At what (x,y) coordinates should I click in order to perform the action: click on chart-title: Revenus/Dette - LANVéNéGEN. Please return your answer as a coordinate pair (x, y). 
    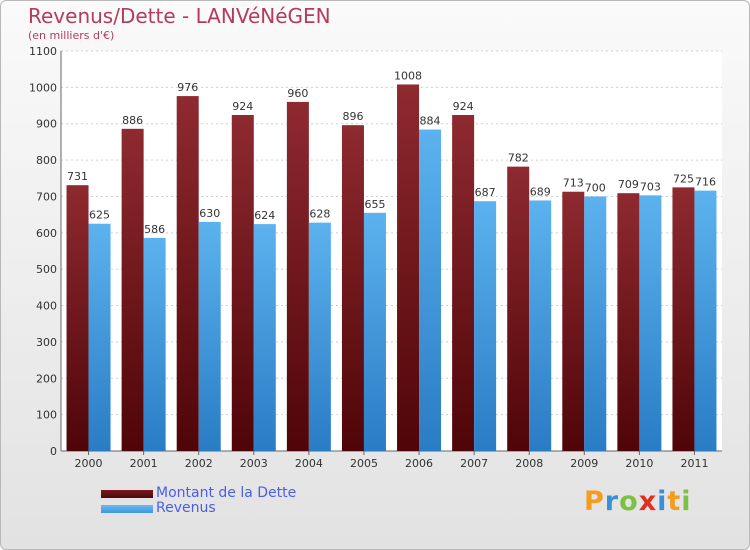
    Looking at the image, I should click on (179, 16).